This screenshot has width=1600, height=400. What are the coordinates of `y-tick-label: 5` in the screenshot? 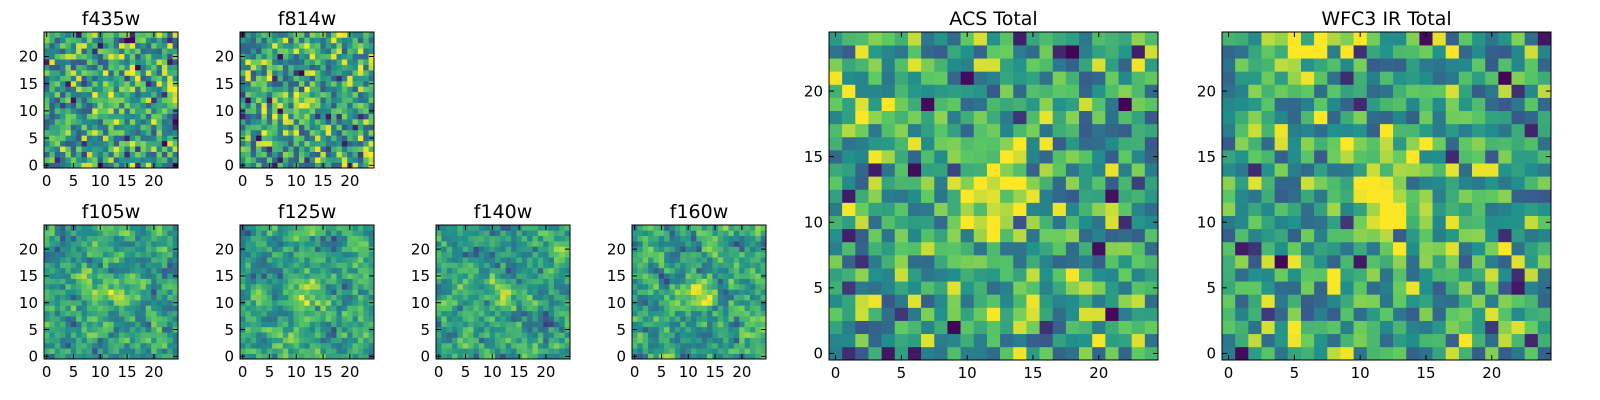 It's located at (621, 330).